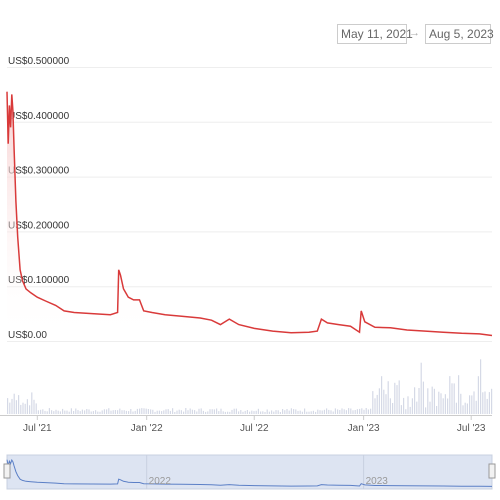 The image size is (500, 500). I want to click on navigator-year-labels: 2022 2023, so click(269, 481).